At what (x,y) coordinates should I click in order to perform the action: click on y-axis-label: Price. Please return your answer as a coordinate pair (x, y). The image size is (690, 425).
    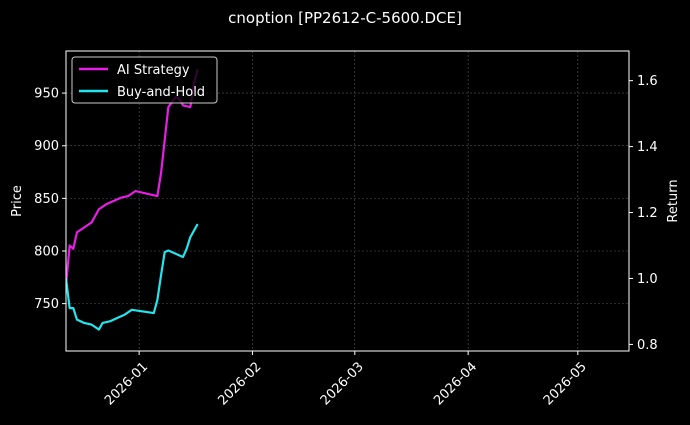
    Looking at the image, I should click on (17, 201).